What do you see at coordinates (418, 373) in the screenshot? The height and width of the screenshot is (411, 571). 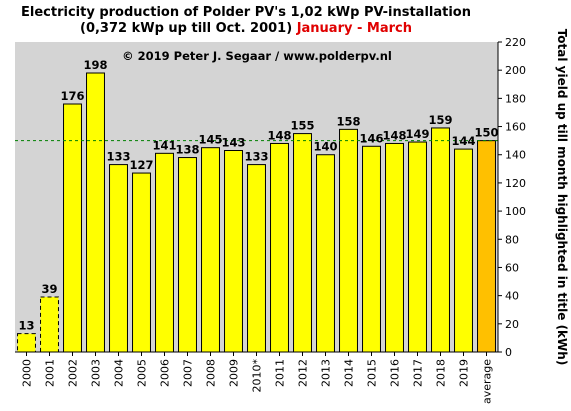 I see `x-tick-label-2017: 2017` at bounding box center [418, 373].